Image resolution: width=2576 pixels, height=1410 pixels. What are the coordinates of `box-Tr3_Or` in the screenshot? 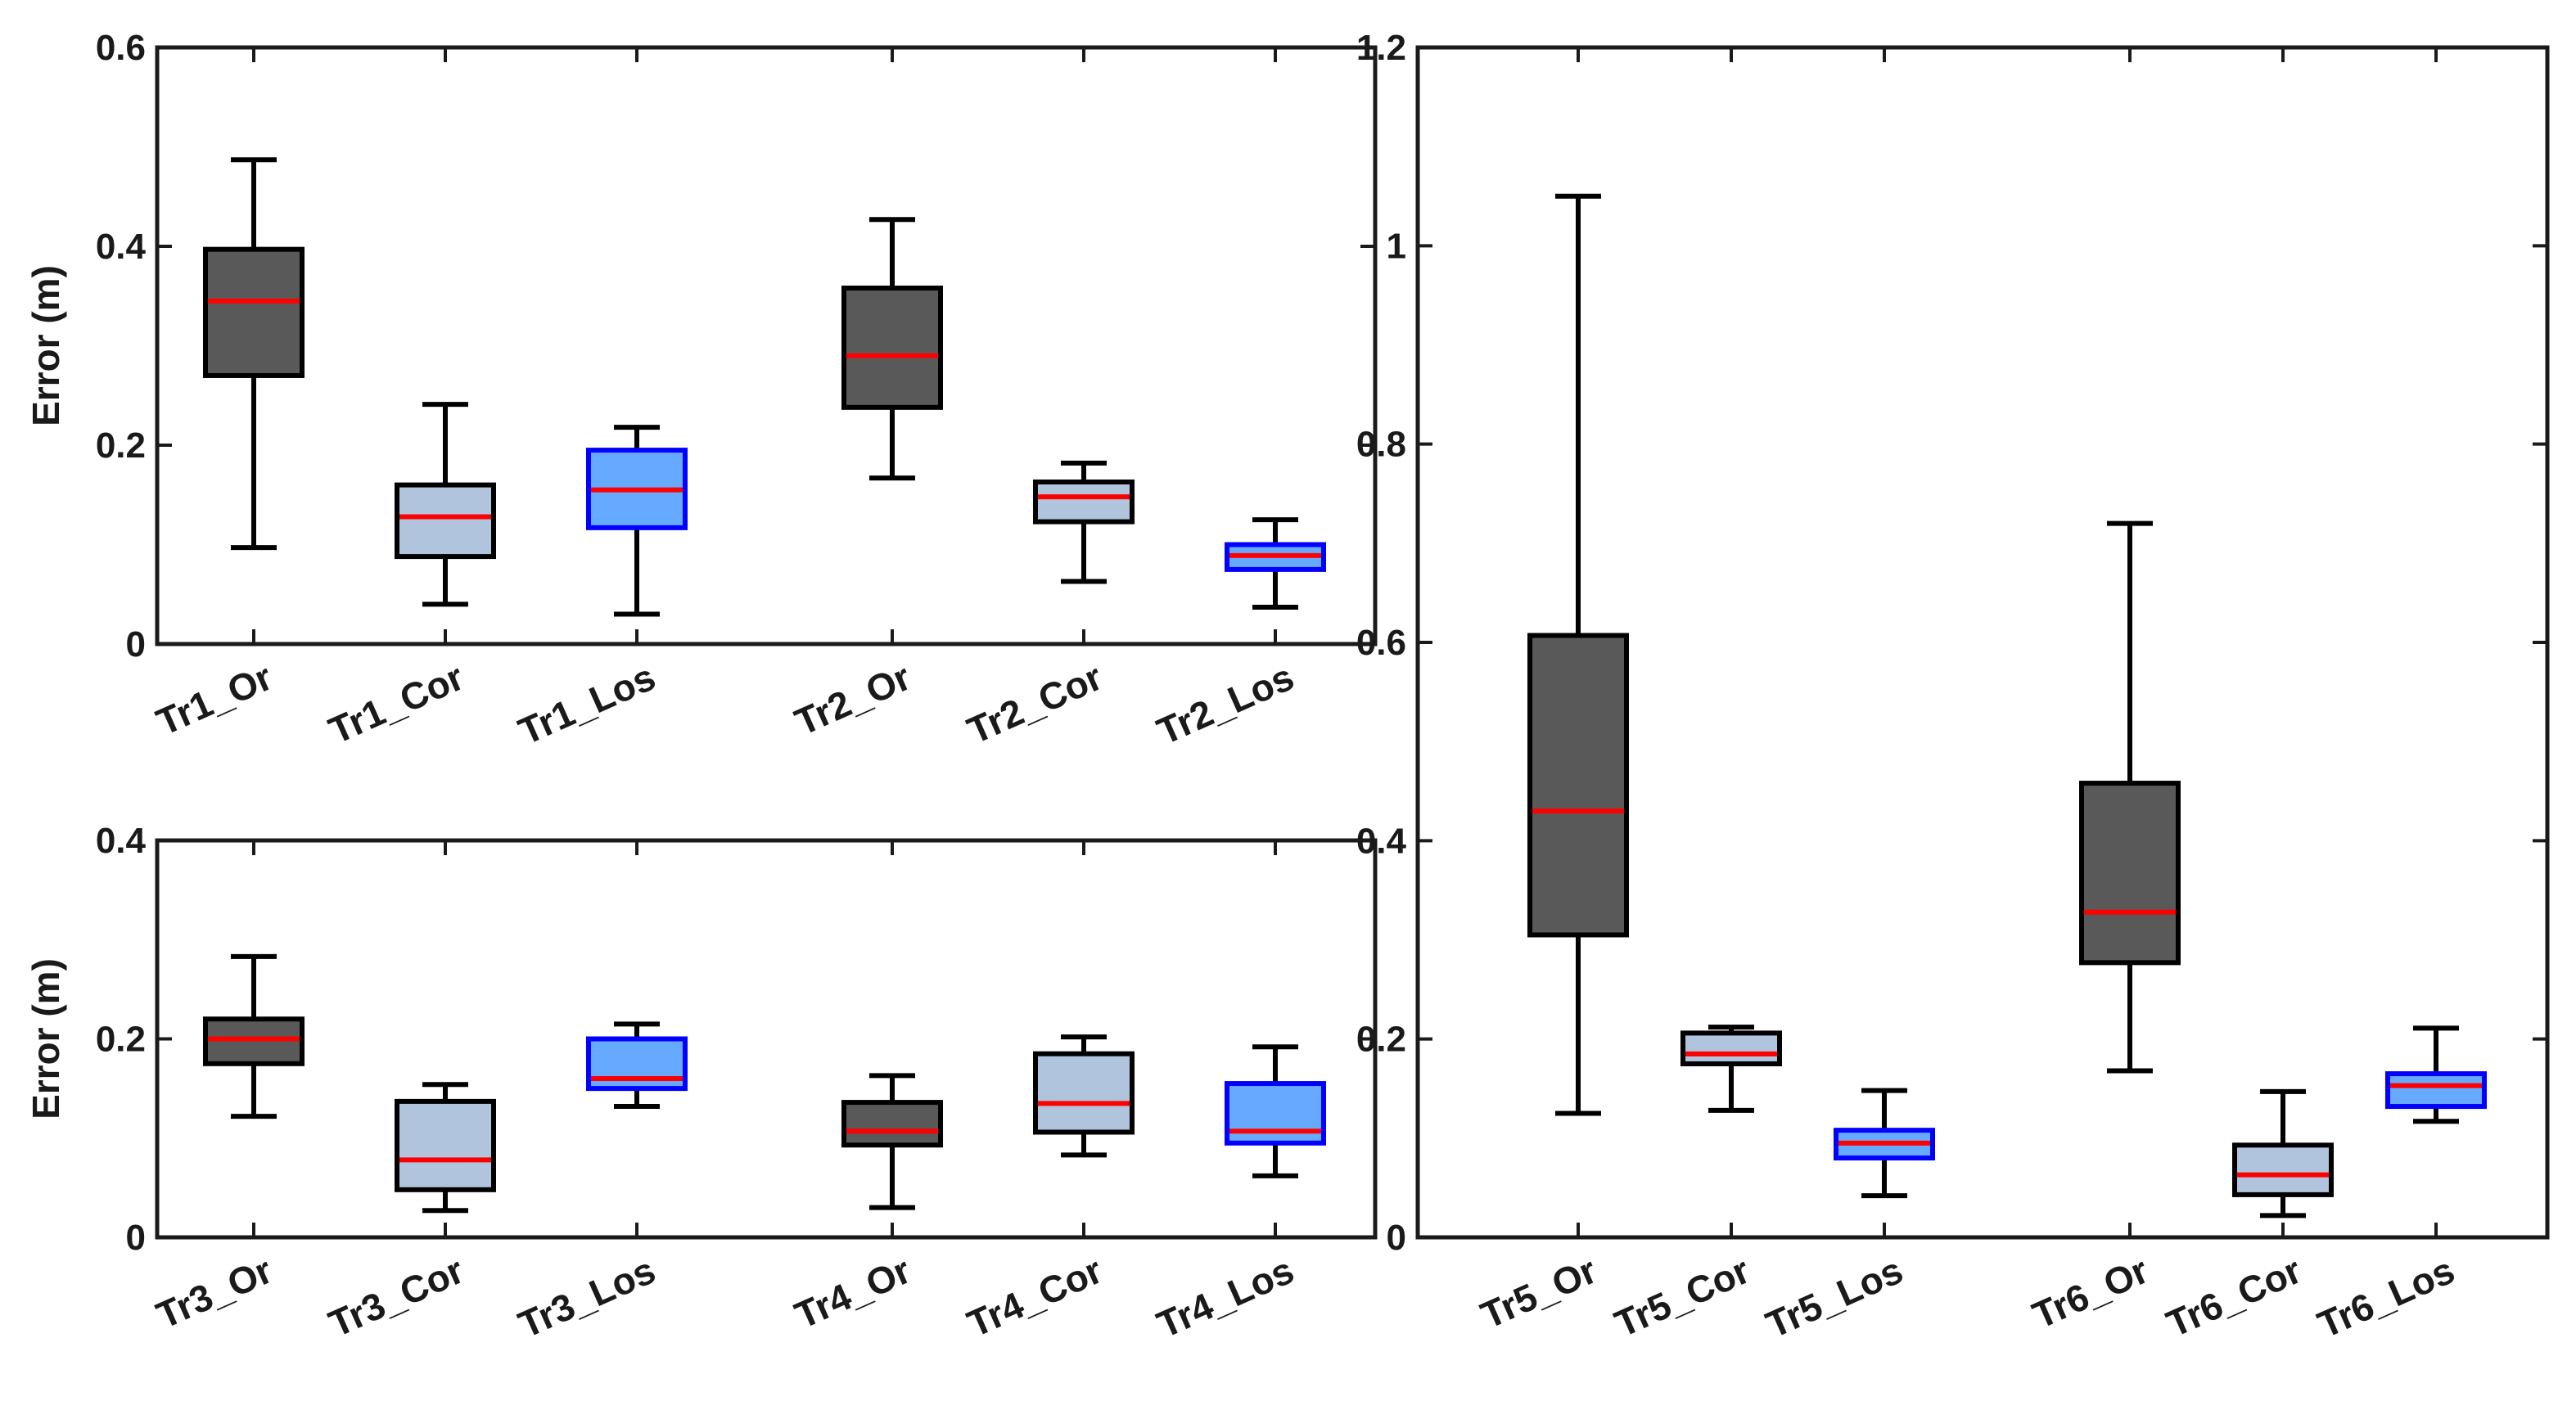 It's located at (254, 1036).